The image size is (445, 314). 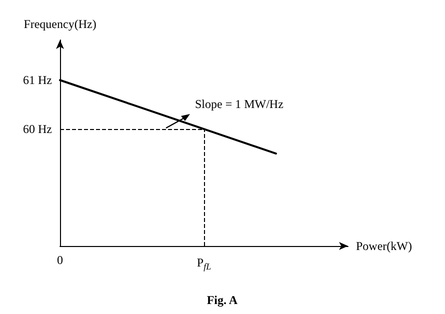 I want to click on annotation: Slope = 1 MW/Hz, so click(x=239, y=104).